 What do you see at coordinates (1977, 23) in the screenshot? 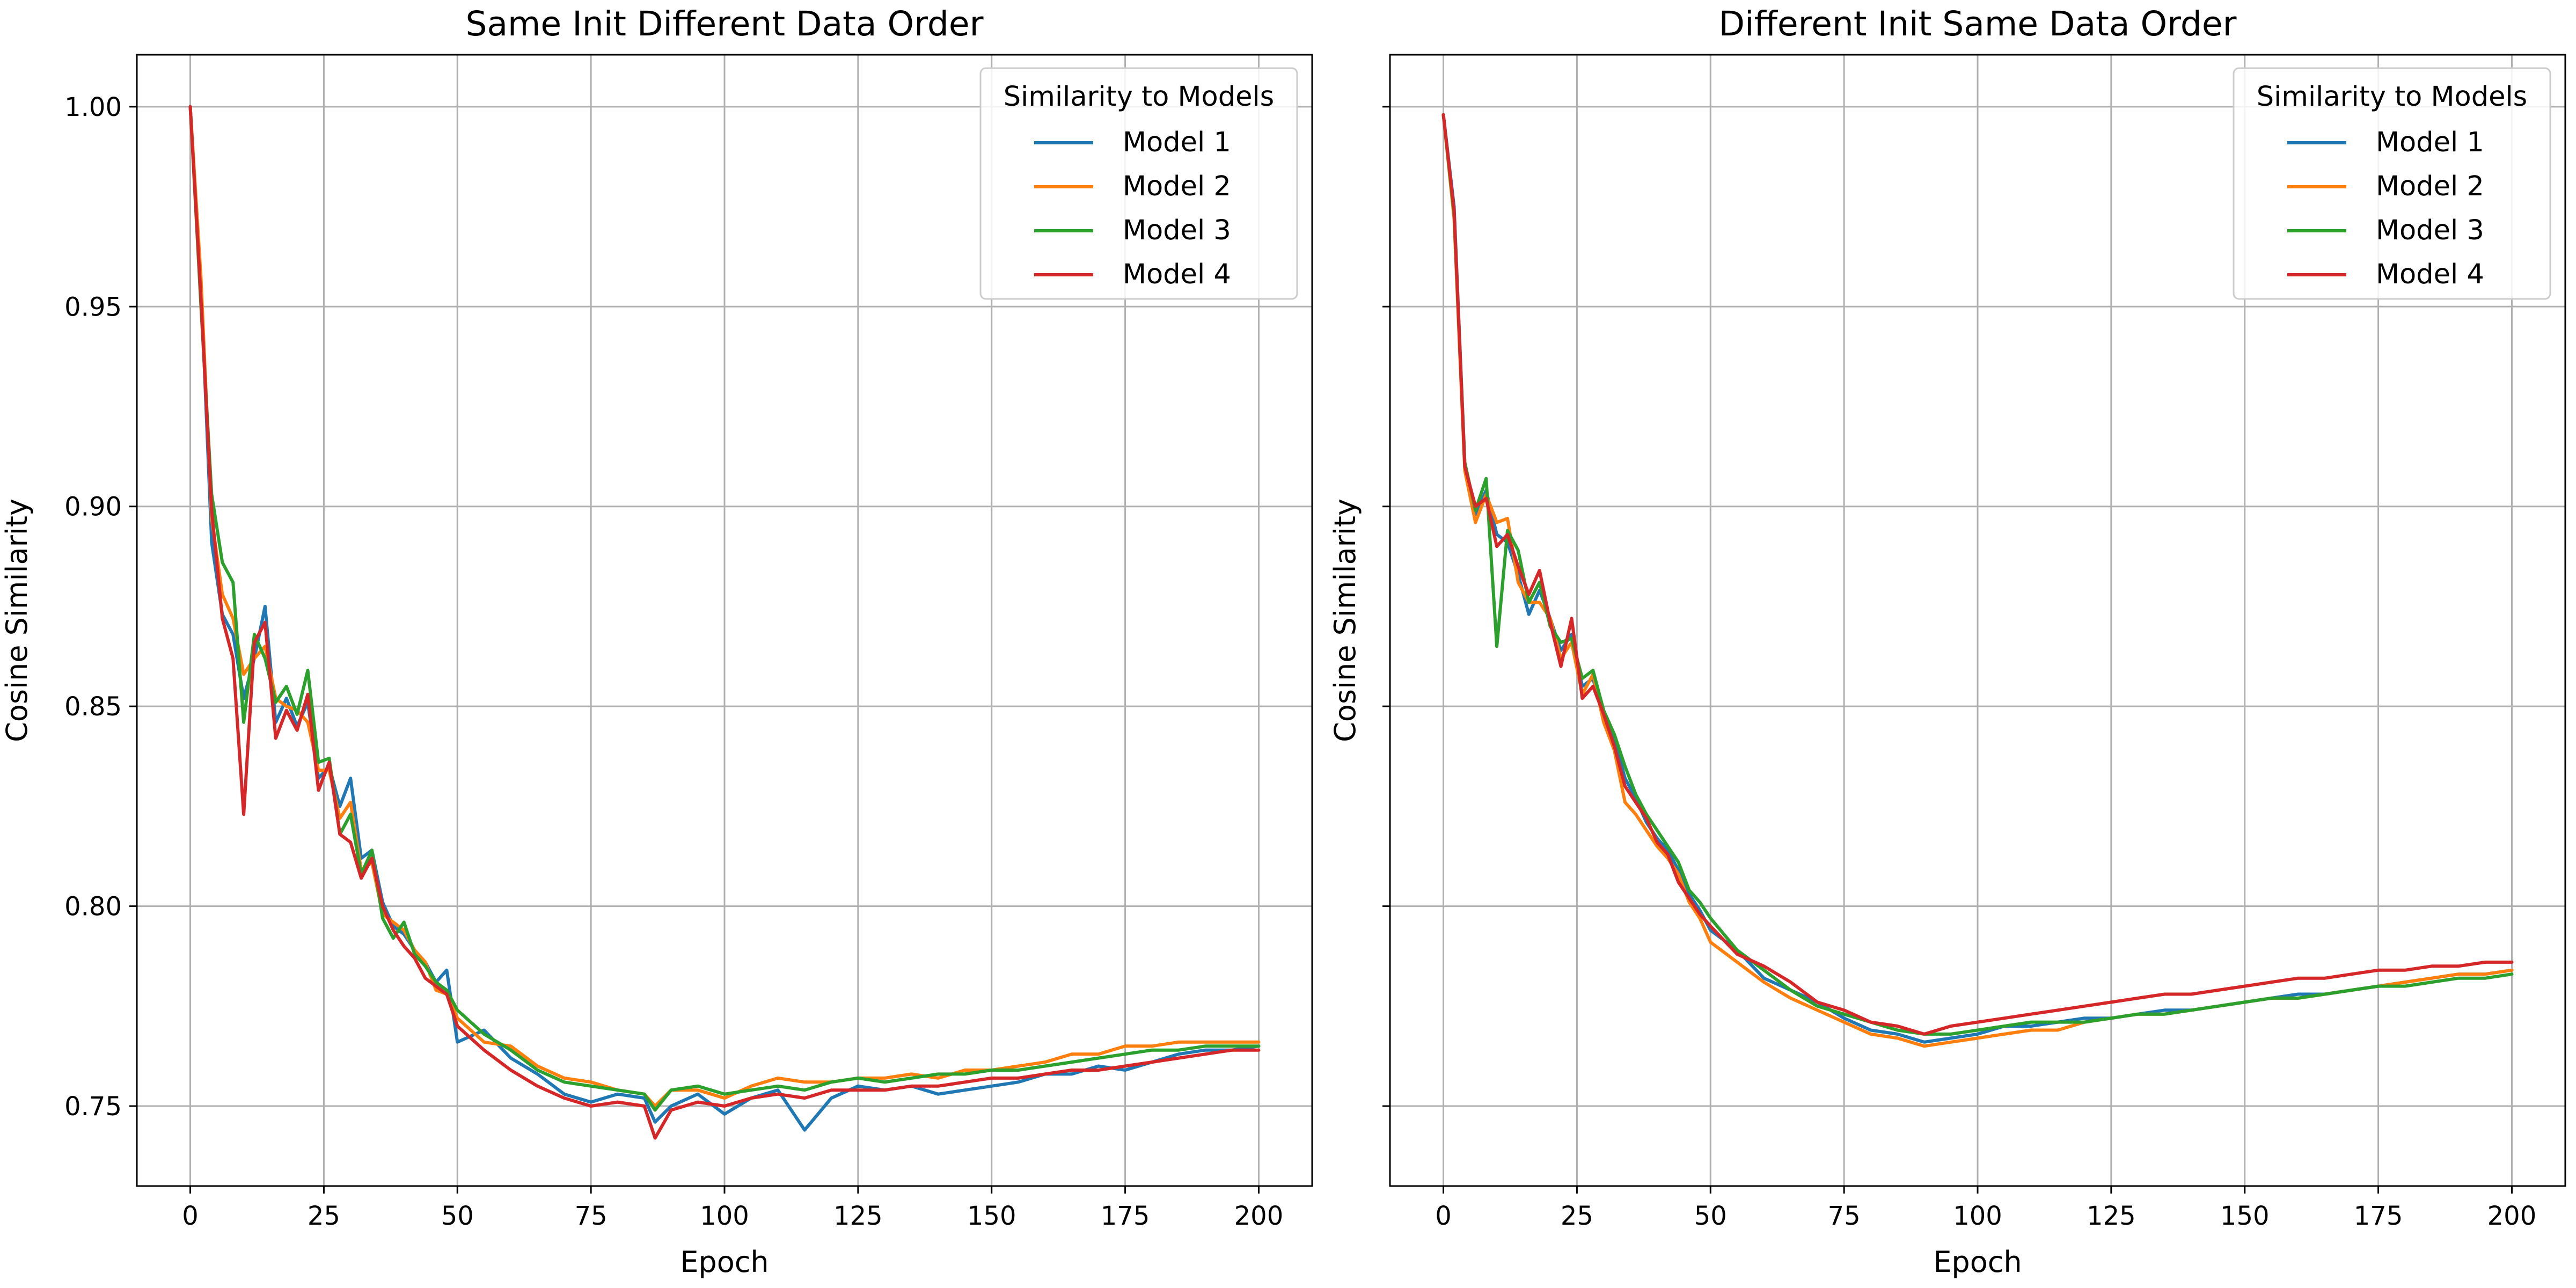
I see `chart-title: Different Init Same Data Order` at bounding box center [1977, 23].